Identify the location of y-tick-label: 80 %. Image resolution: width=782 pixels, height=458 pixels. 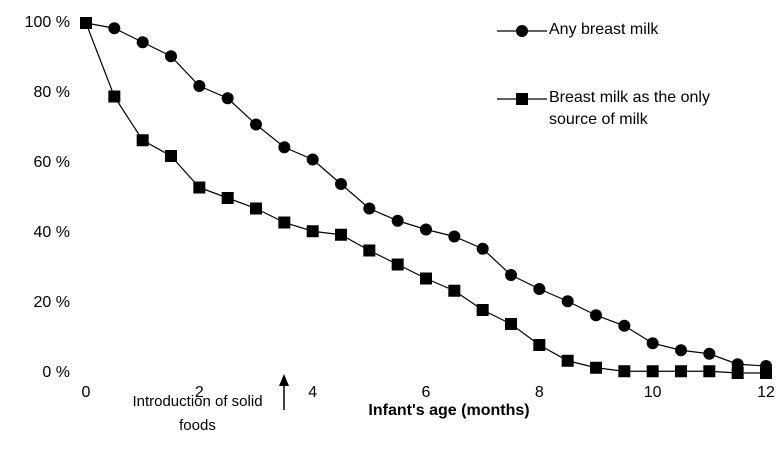
(52, 92).